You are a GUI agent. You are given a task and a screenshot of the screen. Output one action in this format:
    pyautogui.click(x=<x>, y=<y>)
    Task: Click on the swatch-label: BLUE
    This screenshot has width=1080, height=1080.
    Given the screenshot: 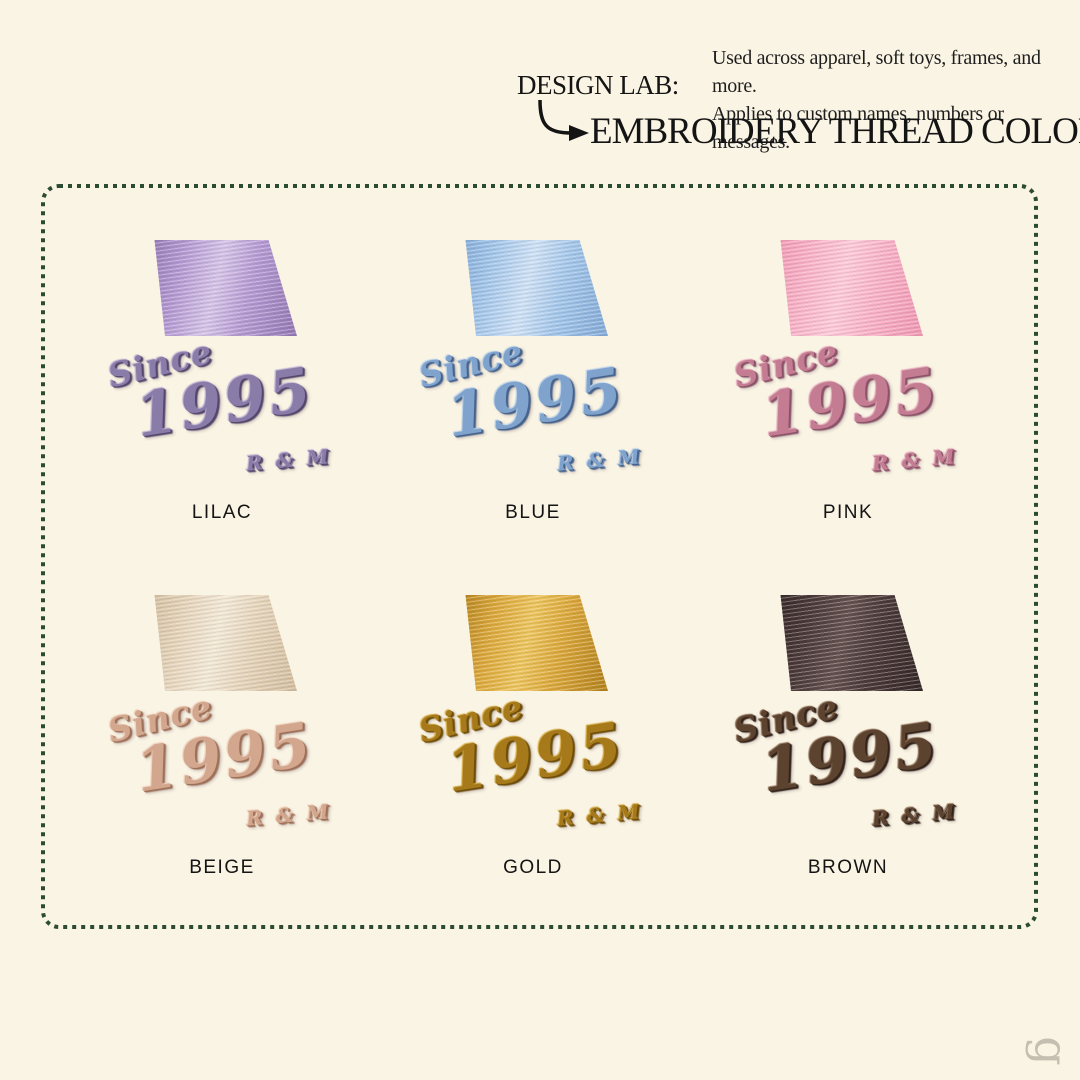 What is the action you would take?
    pyautogui.click(x=533, y=512)
    